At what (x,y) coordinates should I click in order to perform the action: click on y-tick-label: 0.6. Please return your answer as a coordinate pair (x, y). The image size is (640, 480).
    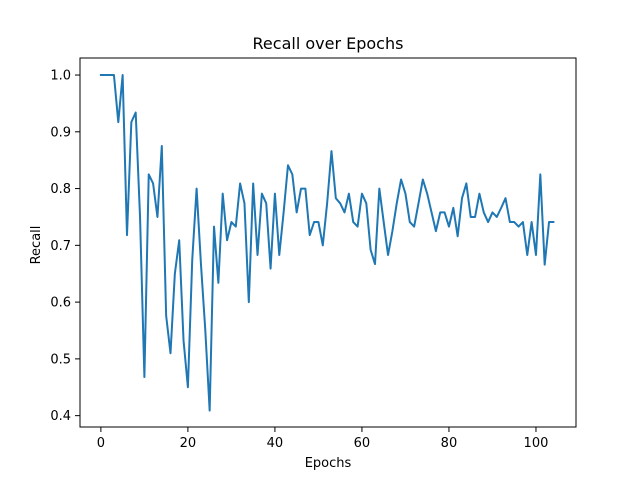
    Looking at the image, I should click on (60, 303).